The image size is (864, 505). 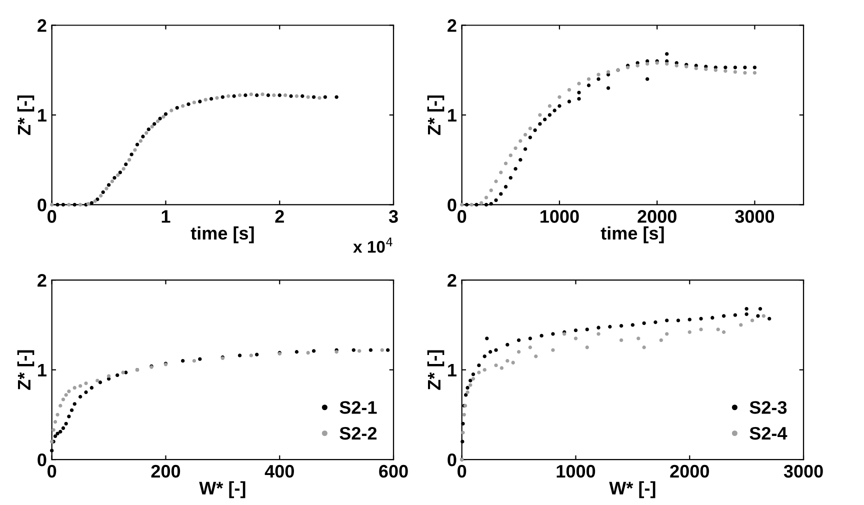 What do you see at coordinates (222, 489) in the screenshot?
I see `x-axis-title: W* [-]` at bounding box center [222, 489].